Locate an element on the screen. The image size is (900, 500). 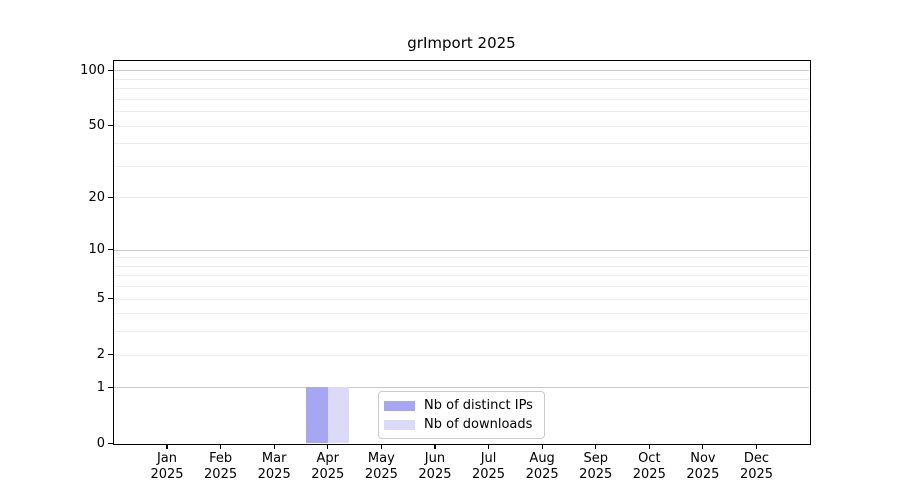
x-tick-label: Mar 2025 is located at coordinates (274, 466).